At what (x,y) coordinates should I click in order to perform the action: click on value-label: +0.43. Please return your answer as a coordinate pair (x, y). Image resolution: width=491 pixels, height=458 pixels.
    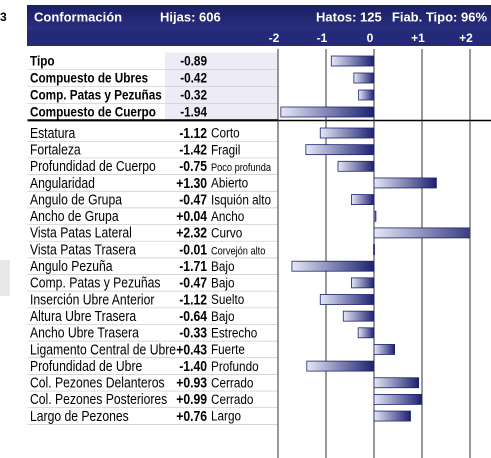
    Looking at the image, I should click on (191, 349).